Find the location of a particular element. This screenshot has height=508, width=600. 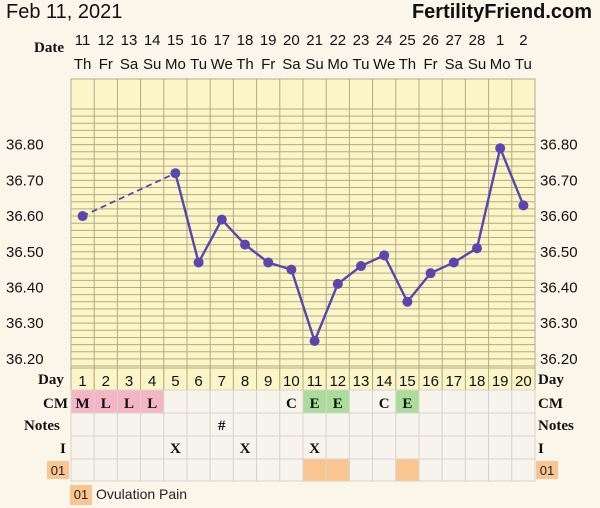

y-tick-label-right: 36.50 is located at coordinates (559, 252).